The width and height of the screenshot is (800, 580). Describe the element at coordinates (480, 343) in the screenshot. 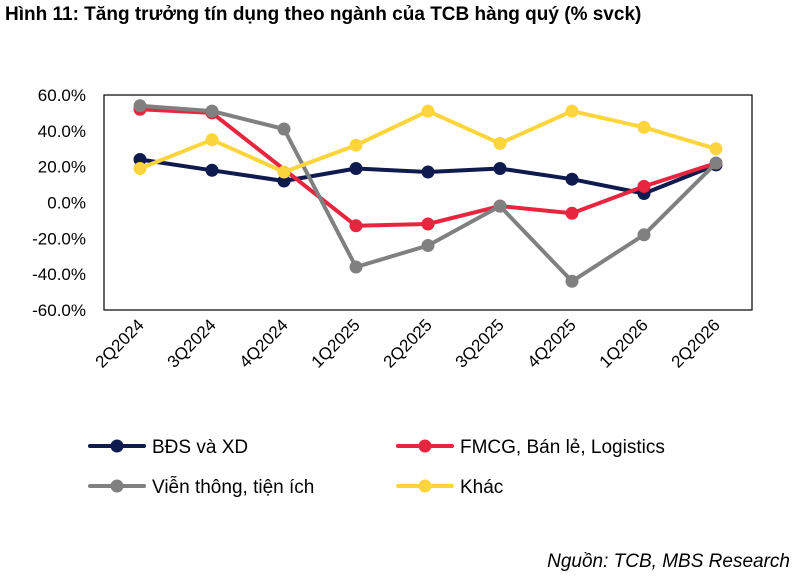

I see `x-tick-label: 3Q2025` at that location.